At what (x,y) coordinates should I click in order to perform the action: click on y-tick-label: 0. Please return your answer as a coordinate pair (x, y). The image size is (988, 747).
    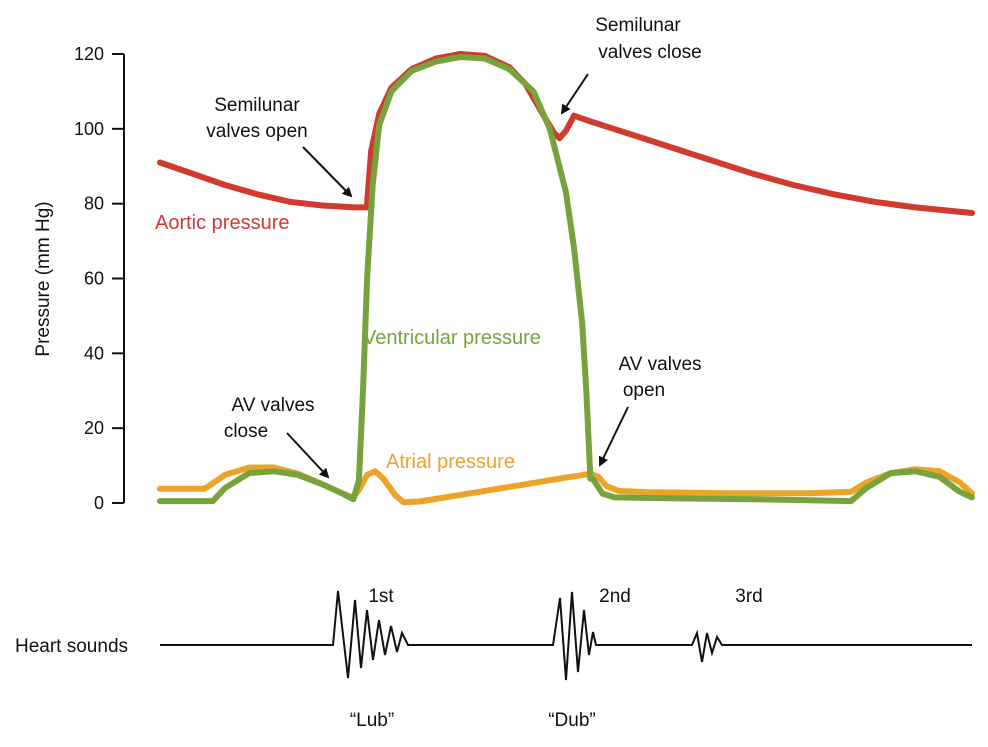
    Looking at the image, I should click on (99, 503).